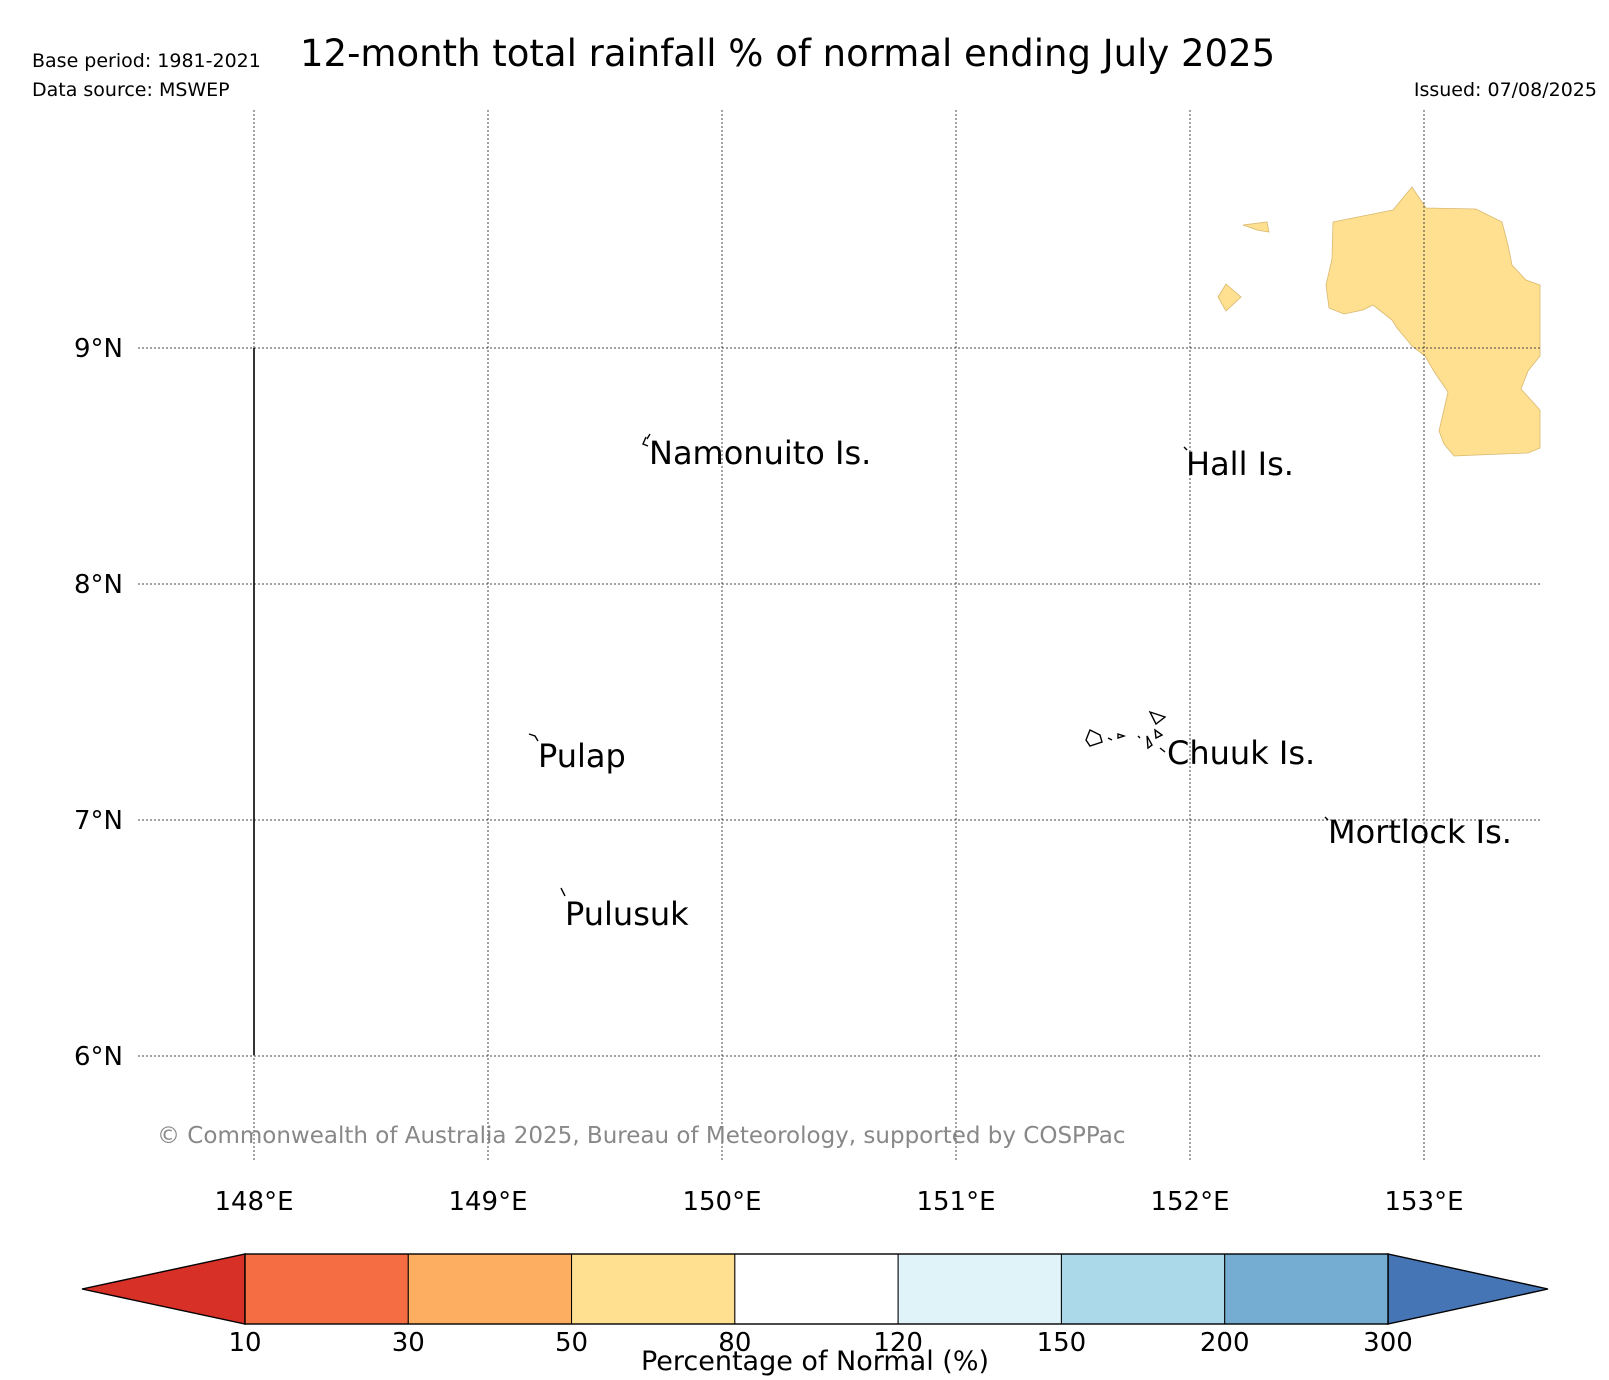 This screenshot has width=1609, height=1380. I want to click on island-label: Hall Is., so click(1240, 464).